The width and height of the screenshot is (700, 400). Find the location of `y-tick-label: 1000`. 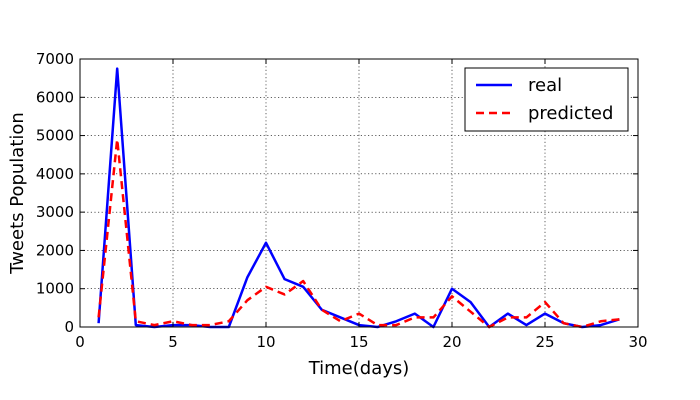

y-tick-label: 1000 is located at coordinates (55, 289).